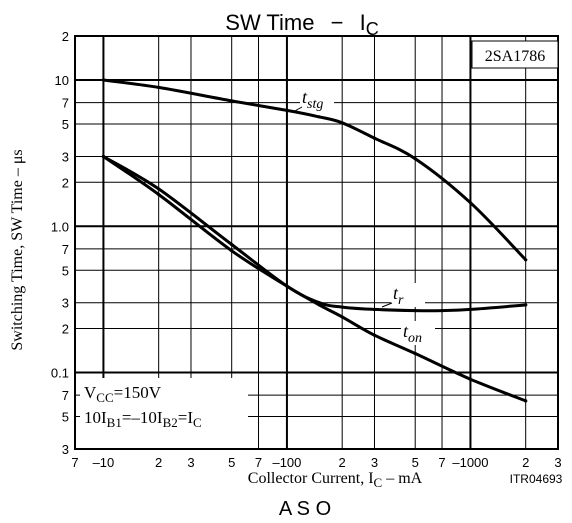  I want to click on condition-subscript: B2, so click(170, 422).